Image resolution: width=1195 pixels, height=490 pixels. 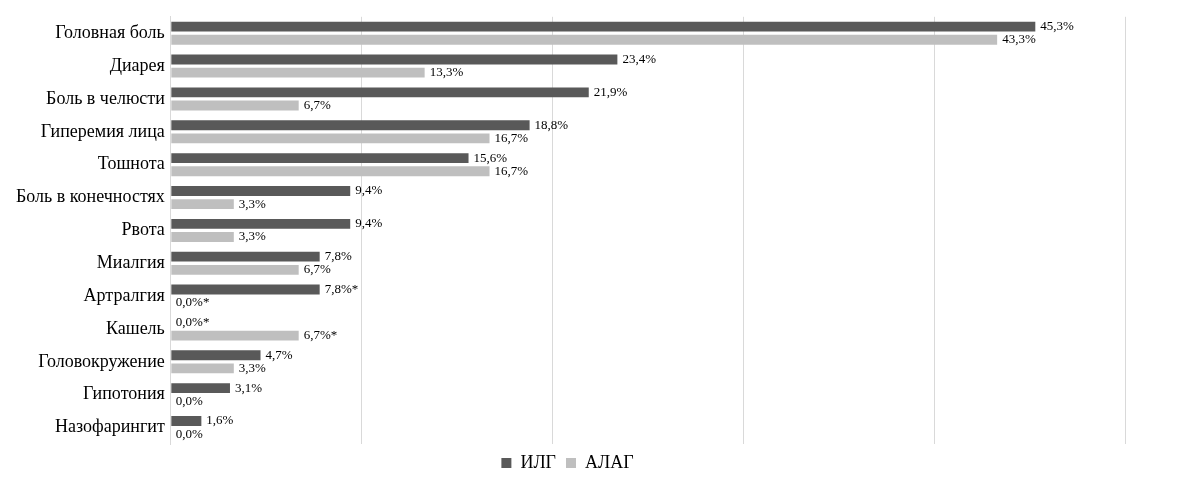 I want to click on y-tick-label: Артралгия, so click(x=124, y=294).